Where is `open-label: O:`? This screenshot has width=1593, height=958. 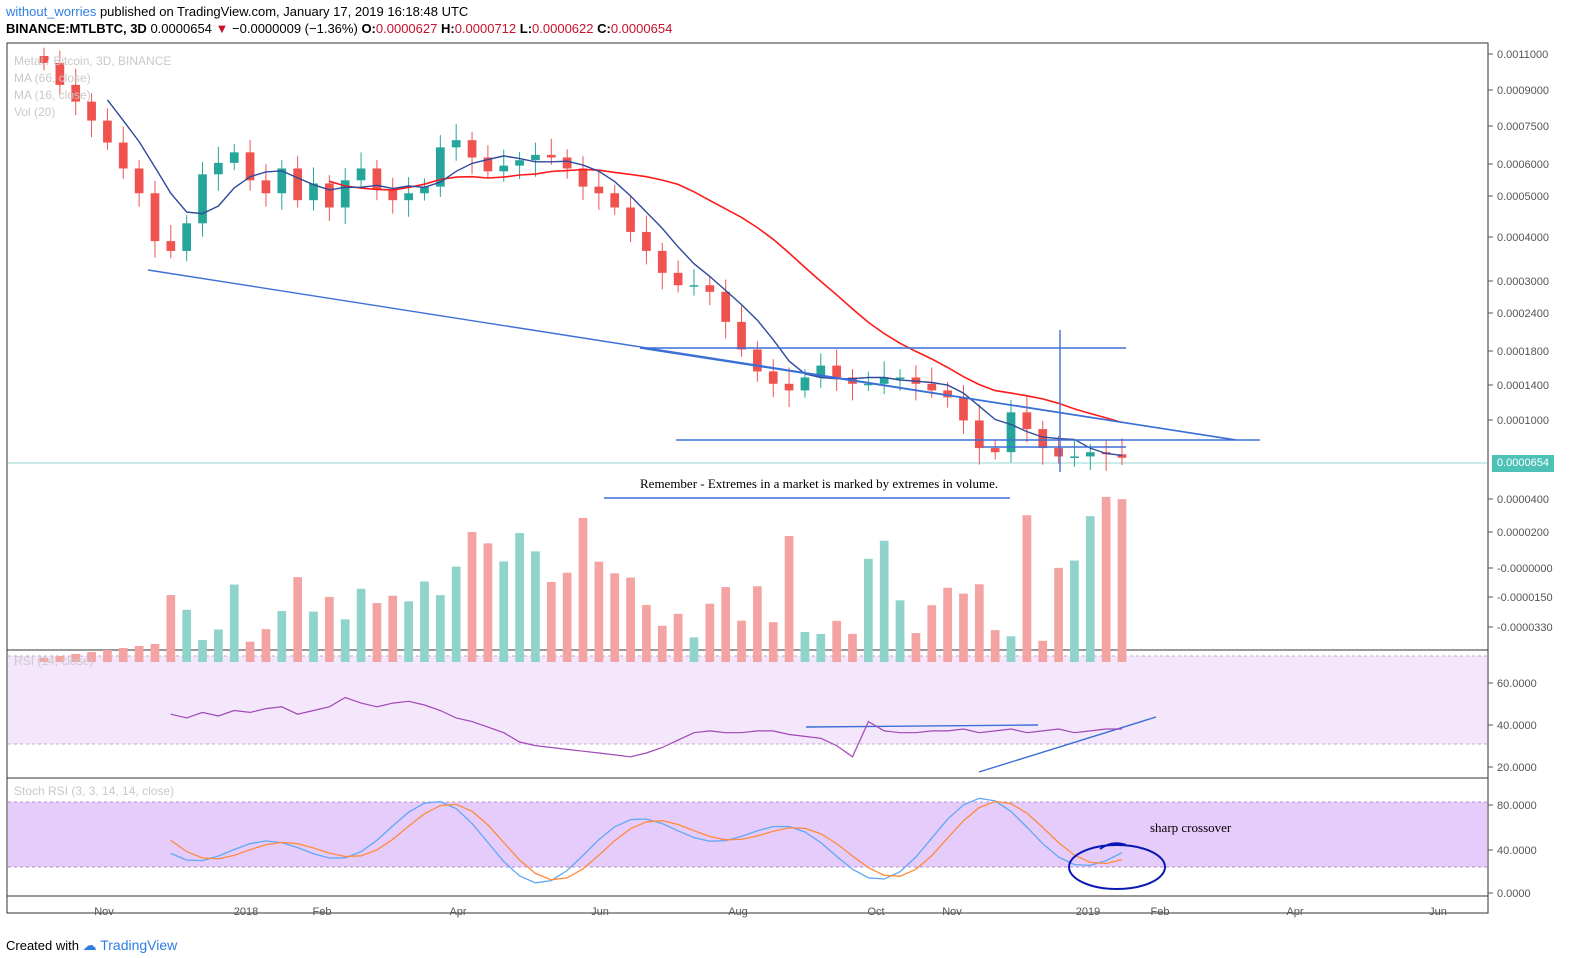 open-label: O: is located at coordinates (368, 28).